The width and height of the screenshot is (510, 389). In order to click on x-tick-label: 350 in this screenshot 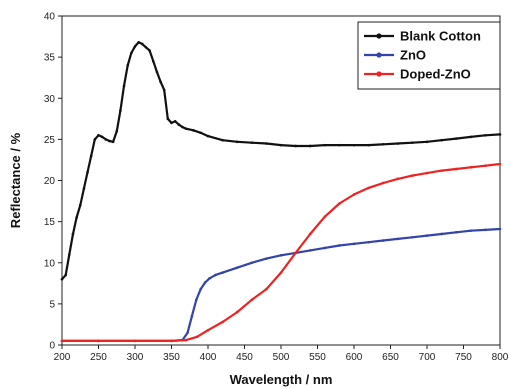, I will do `click(171, 357)`.